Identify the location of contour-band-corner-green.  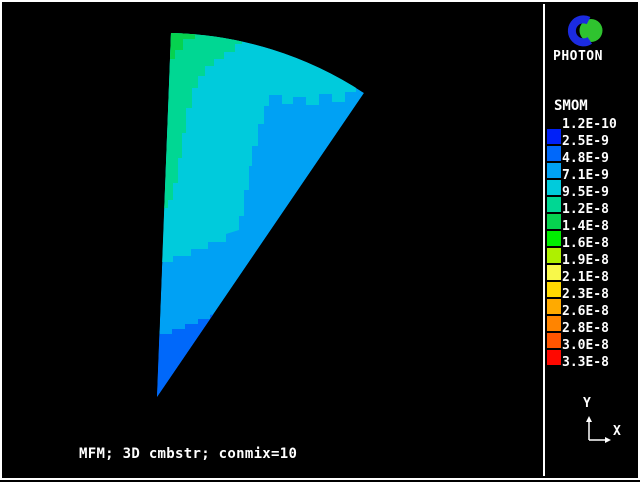
(180, 46).